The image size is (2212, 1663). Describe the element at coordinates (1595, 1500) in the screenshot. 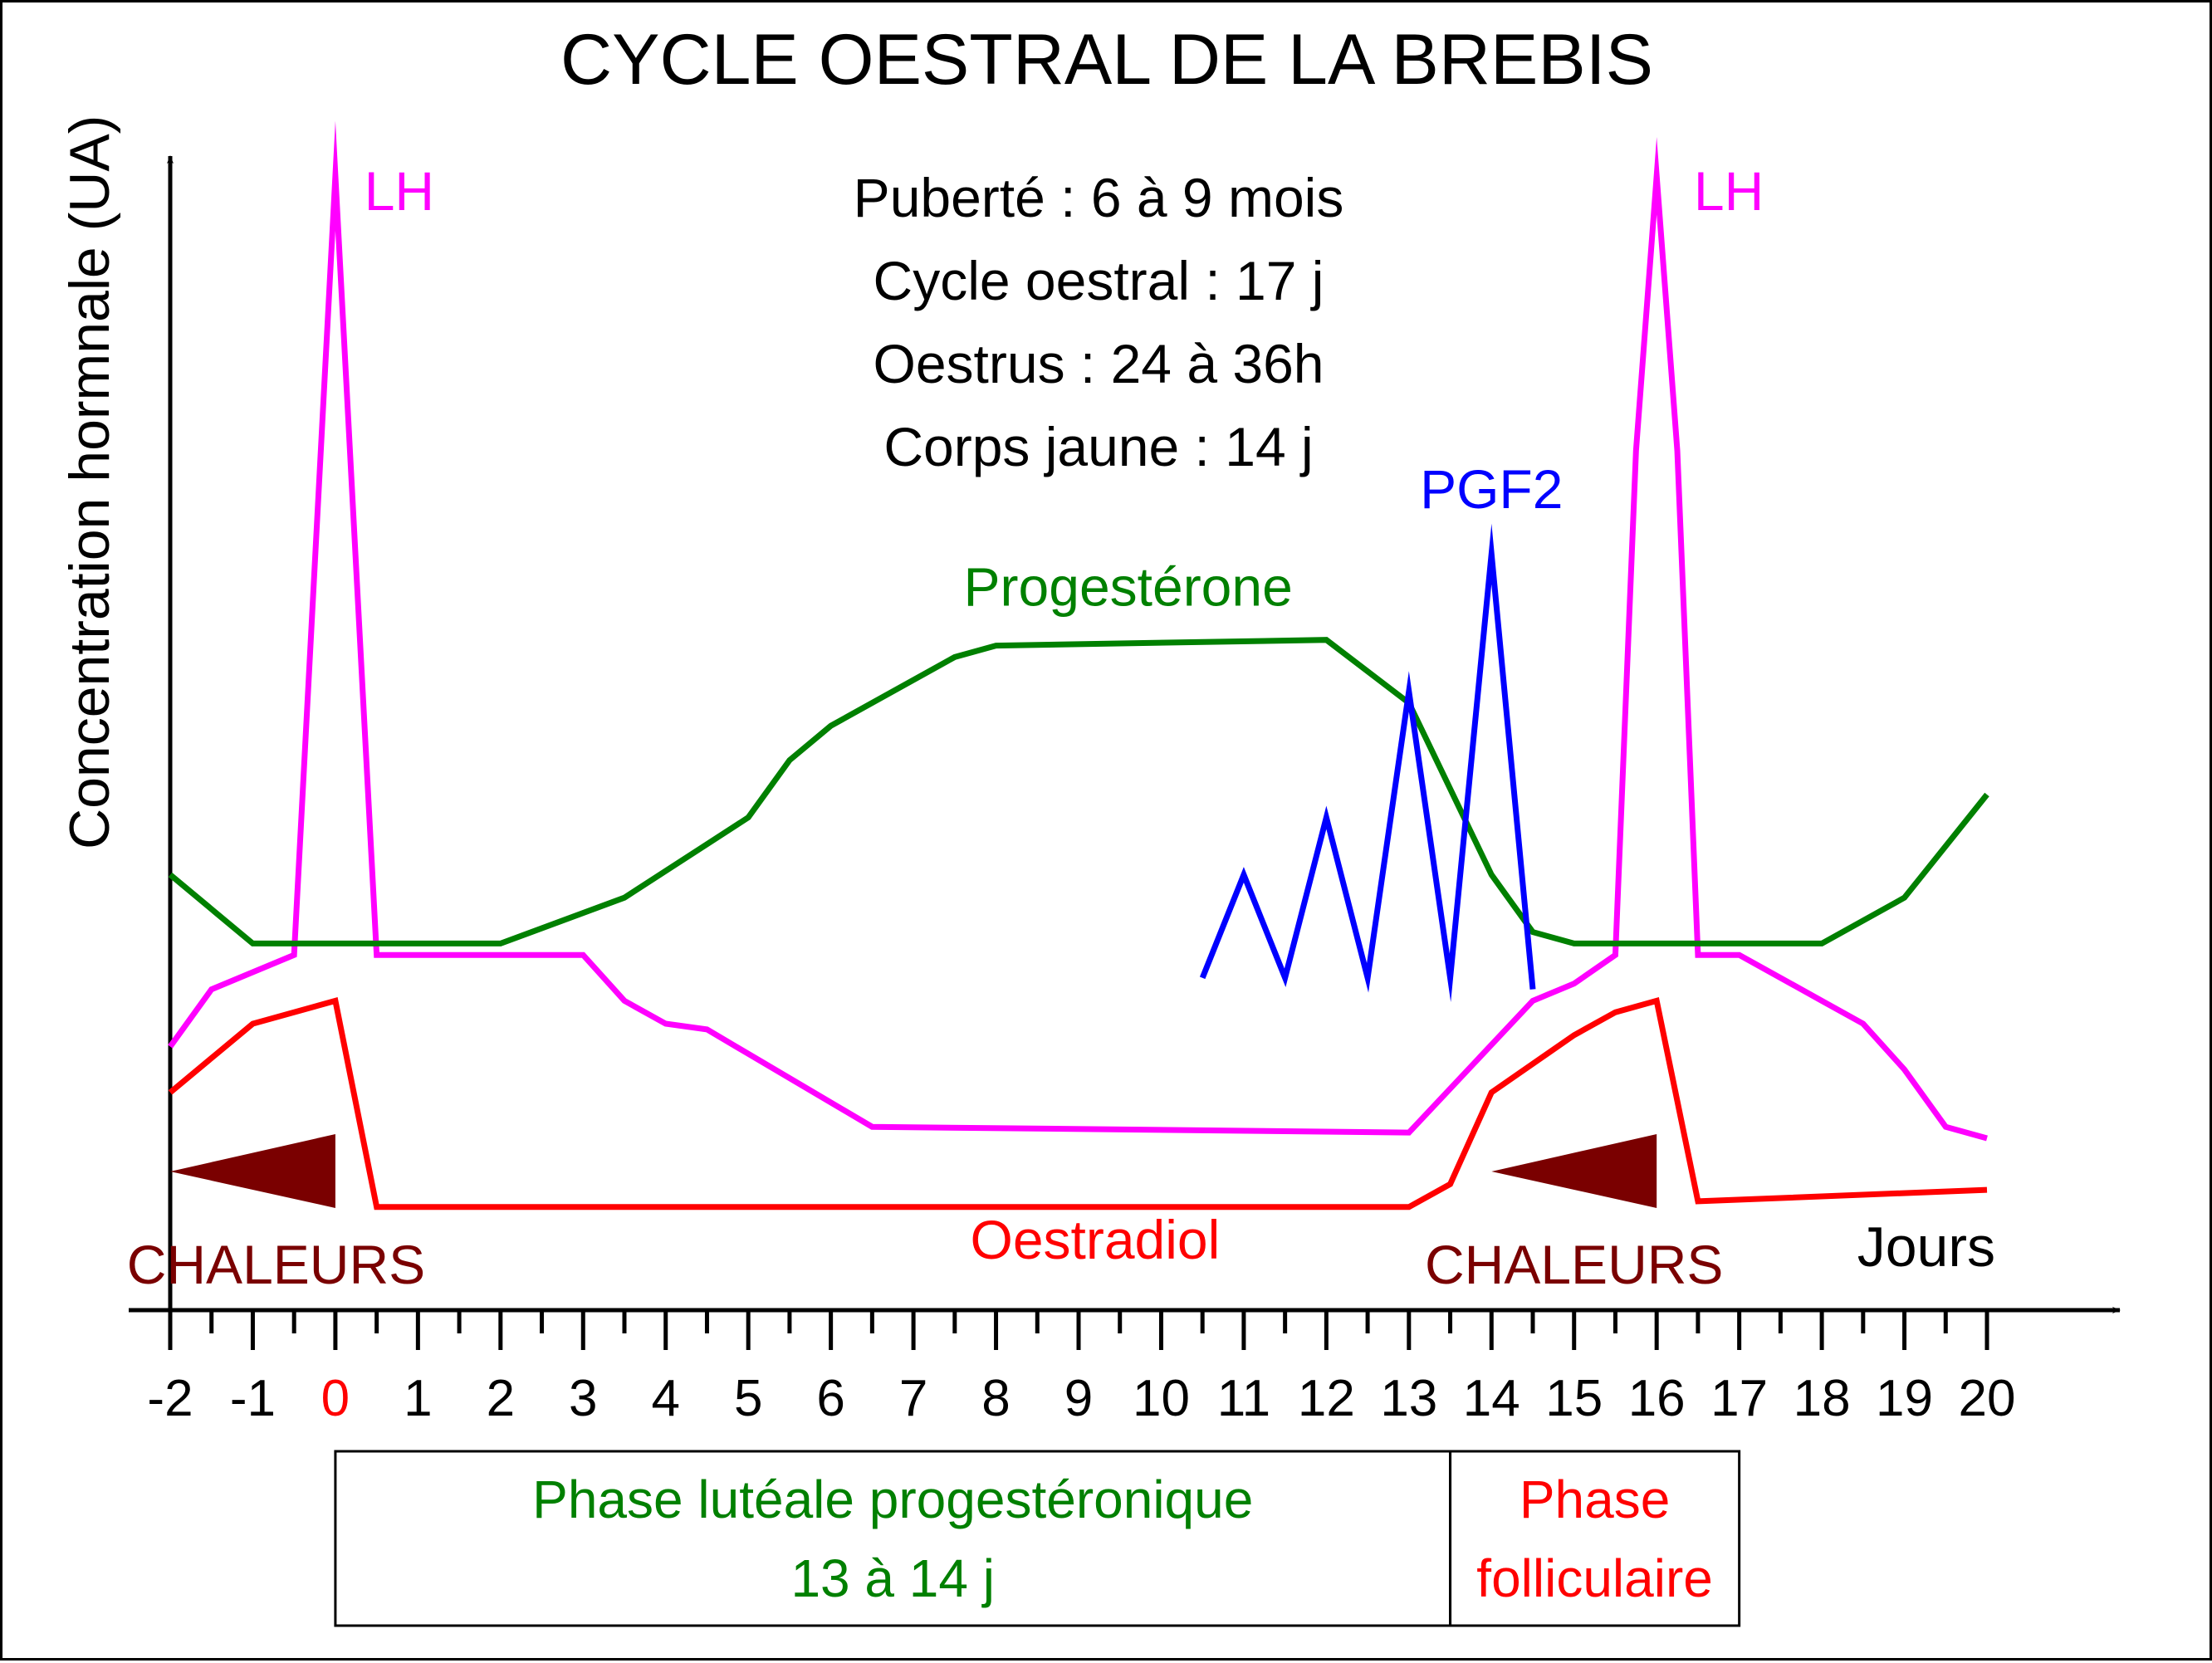

I see `phase-label: Phase` at that location.